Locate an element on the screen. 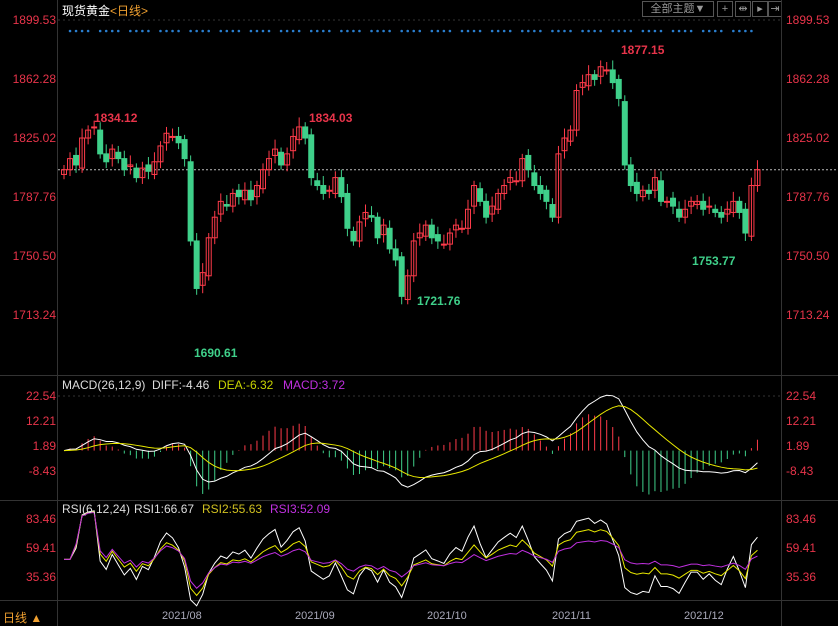  period-label: <日线> is located at coordinates (129, 11).